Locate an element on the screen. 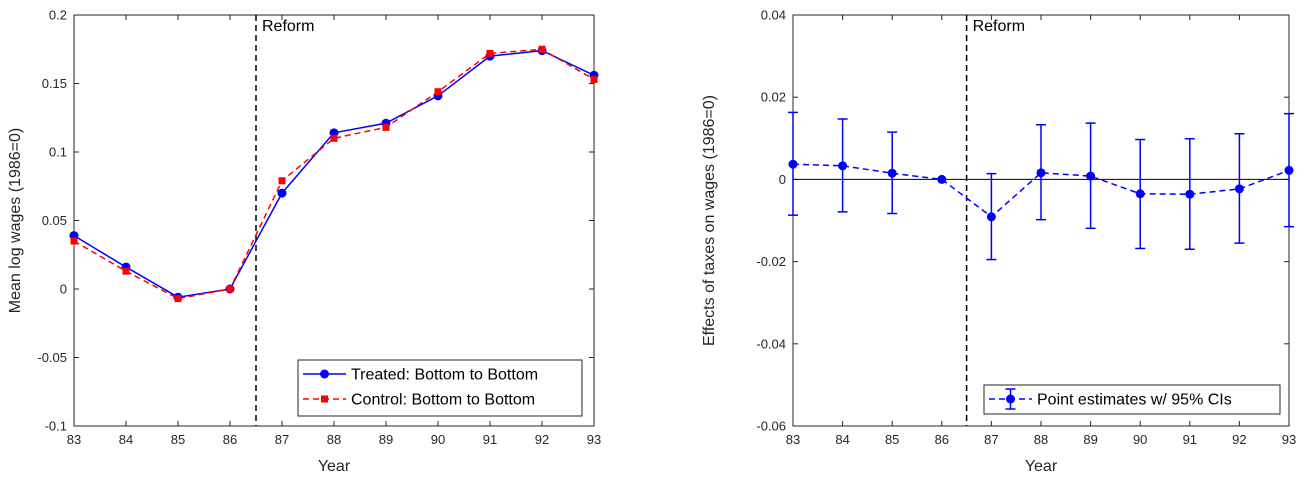 This screenshot has width=1313, height=477. legend-entry-label: Control: Bottom to Bottom is located at coordinates (443, 400).